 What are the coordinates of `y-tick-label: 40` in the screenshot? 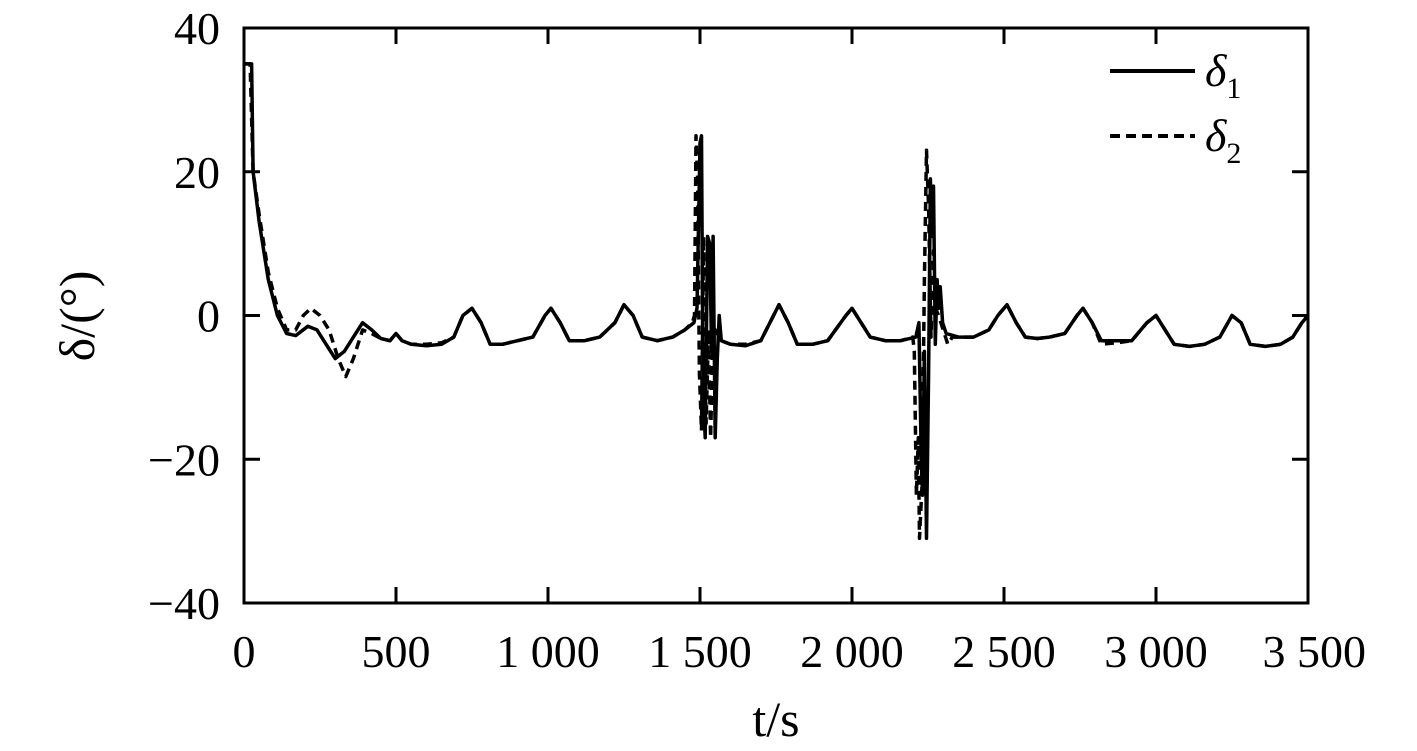 It's located at (197, 28).